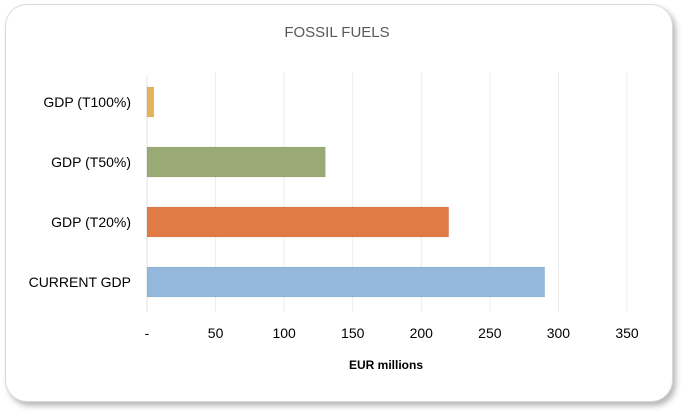 The image size is (685, 416). What do you see at coordinates (392, 333) in the screenshot?
I see `x-tick-labels: - 50 100 150 200 250 300 350` at bounding box center [392, 333].